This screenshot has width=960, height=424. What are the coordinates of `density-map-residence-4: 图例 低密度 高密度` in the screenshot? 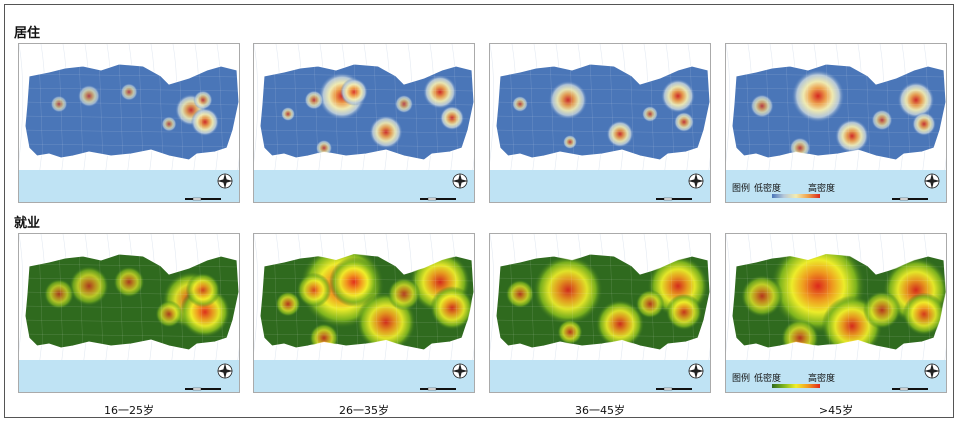 It's located at (836, 123).